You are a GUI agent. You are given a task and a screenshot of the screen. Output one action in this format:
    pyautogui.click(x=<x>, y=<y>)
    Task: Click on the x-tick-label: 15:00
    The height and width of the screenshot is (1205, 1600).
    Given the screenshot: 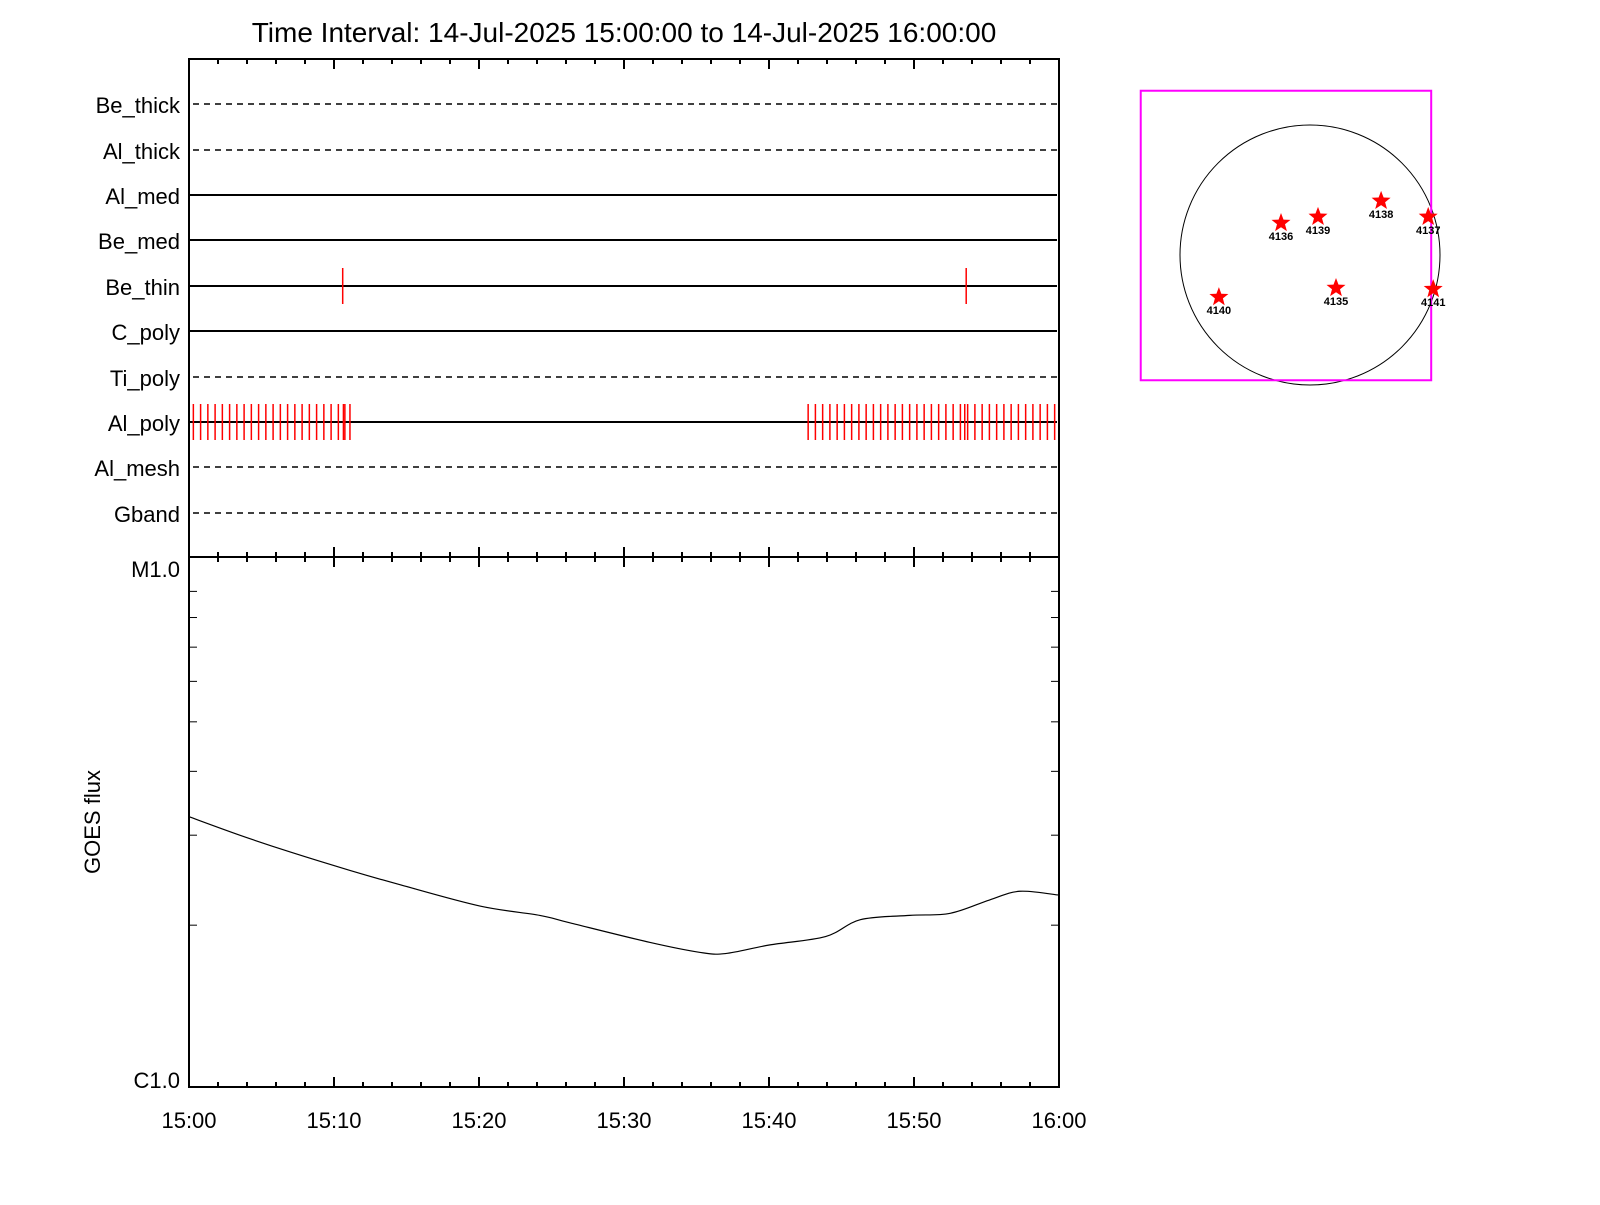 What is the action you would take?
    pyautogui.click(x=188, y=1120)
    